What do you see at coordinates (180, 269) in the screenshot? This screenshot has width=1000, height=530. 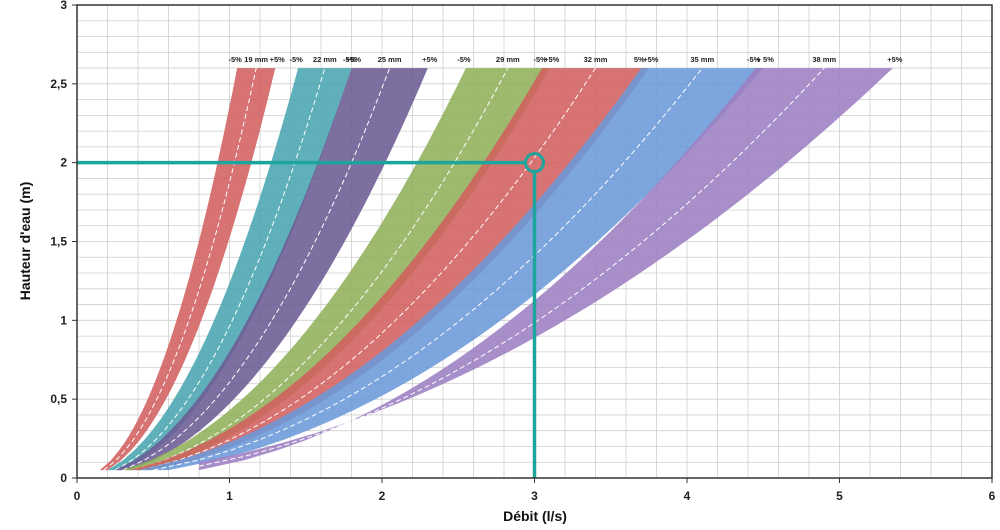 I see `band-center-line` at bounding box center [180, 269].